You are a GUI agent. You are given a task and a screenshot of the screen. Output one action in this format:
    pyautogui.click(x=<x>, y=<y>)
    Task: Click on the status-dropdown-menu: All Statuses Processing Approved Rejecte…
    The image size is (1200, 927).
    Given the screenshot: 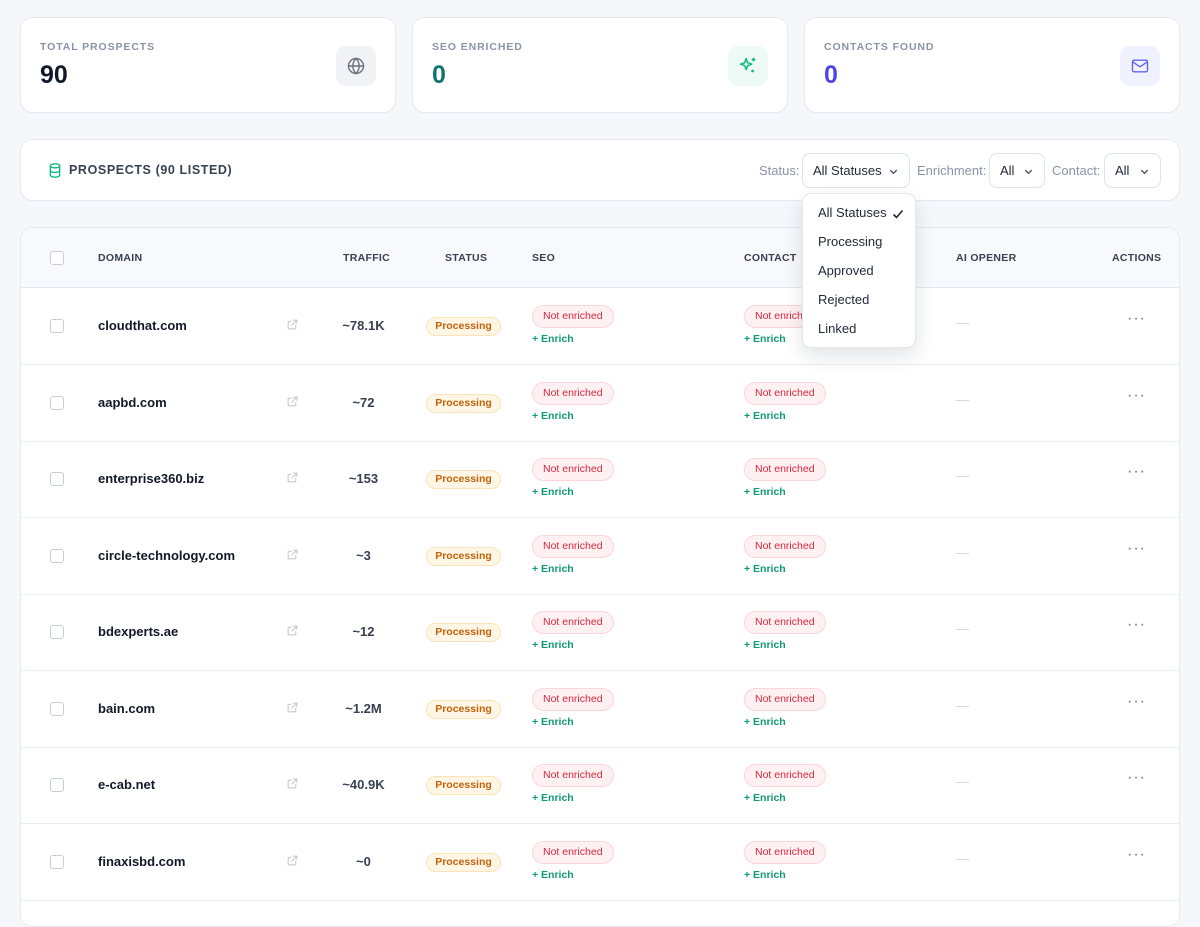 What is the action you would take?
    pyautogui.click(x=859, y=270)
    